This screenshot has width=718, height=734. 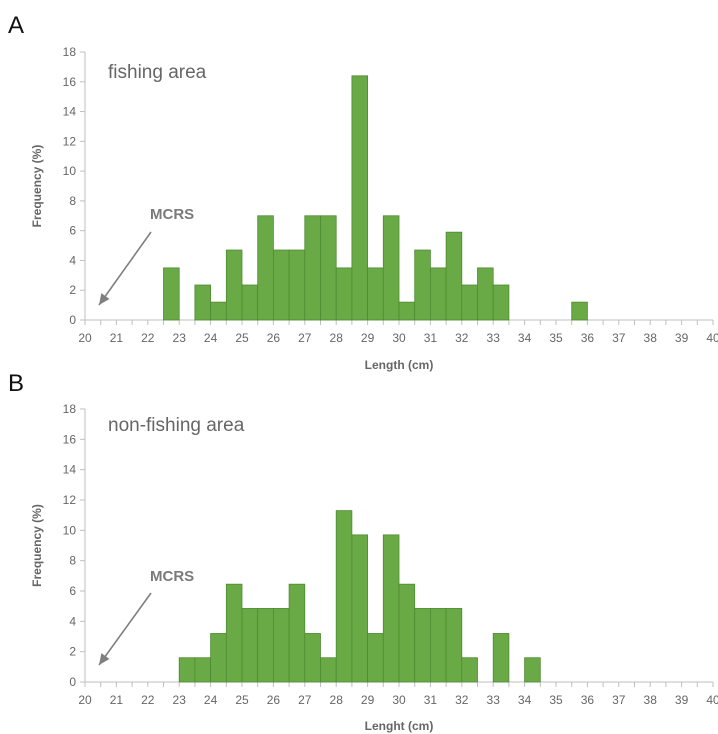 I want to click on x-tick-label: 28, so click(x=337, y=338).